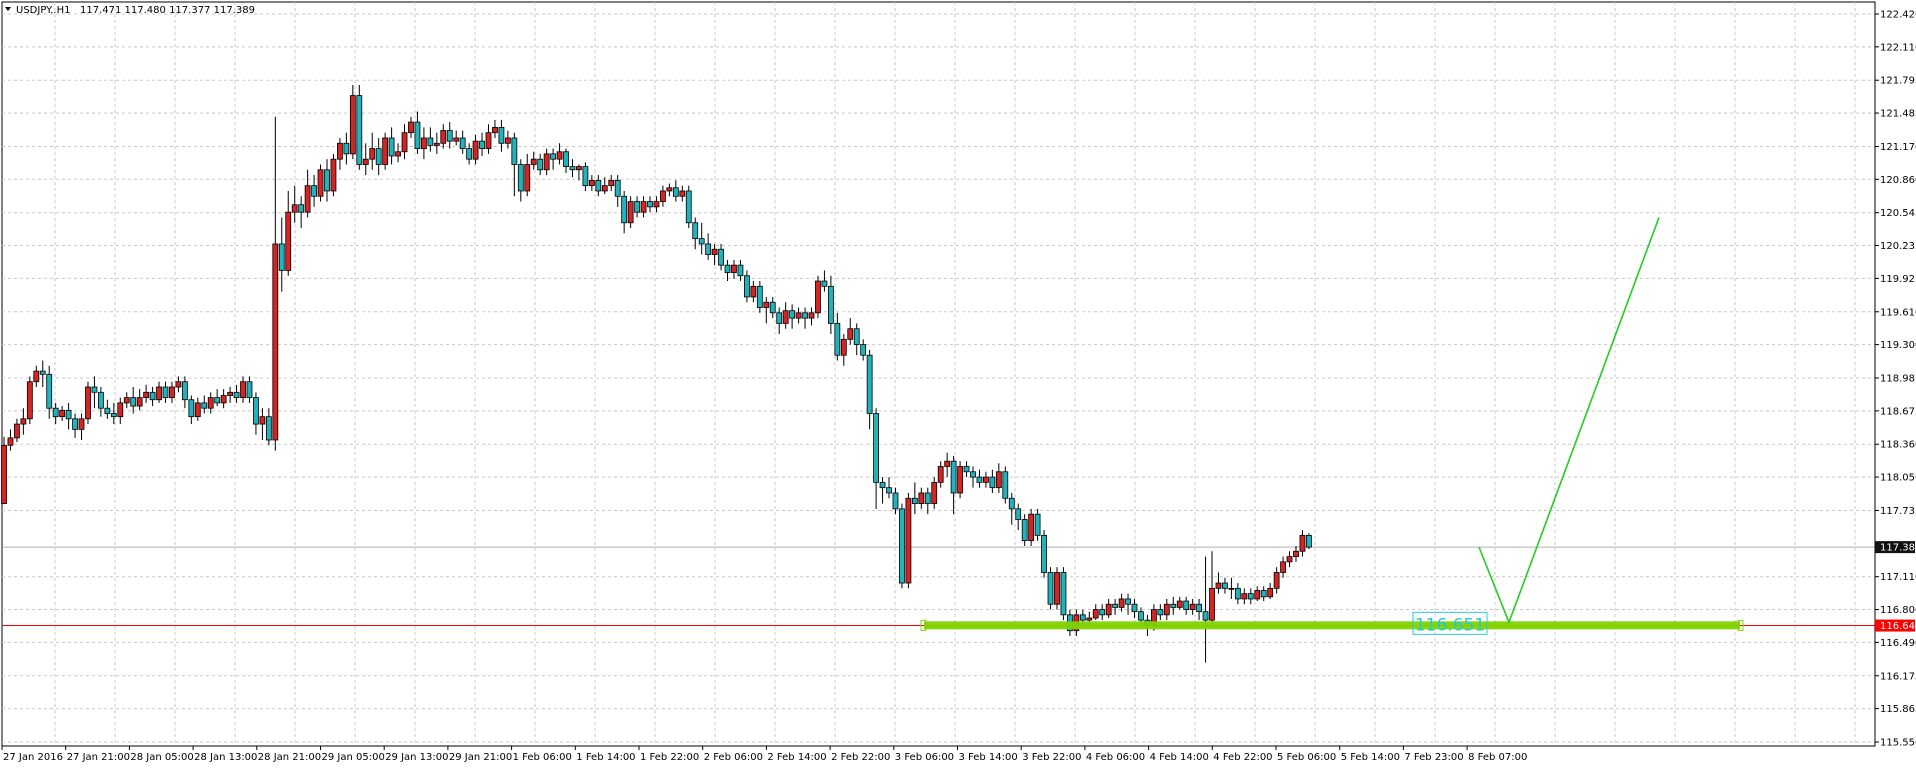  What do you see at coordinates (416, 757) in the screenshot?
I see `time-axis-label: 29 Jan 13:00` at bounding box center [416, 757].